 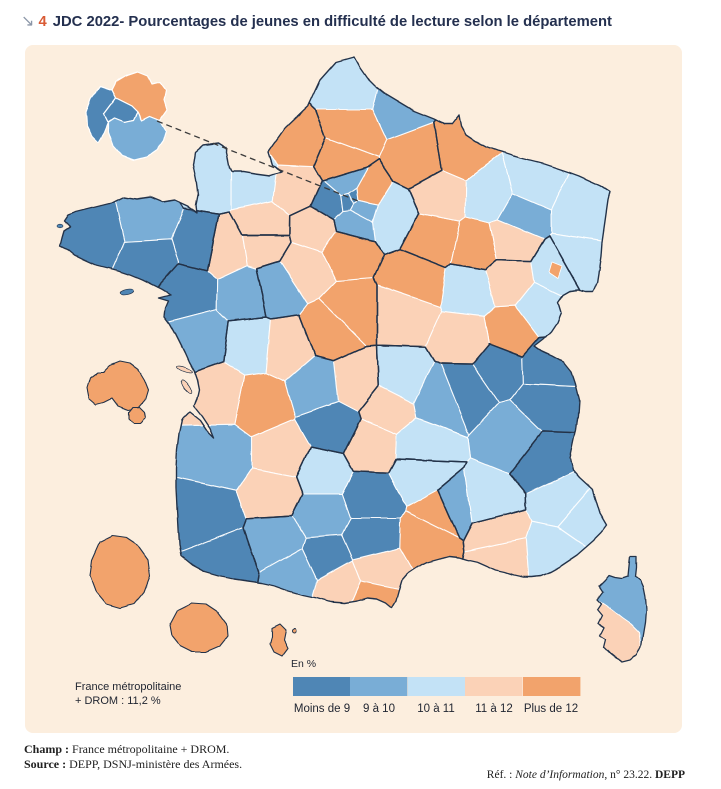 I want to click on svg-text: Moins de 9, so click(x=322, y=709).